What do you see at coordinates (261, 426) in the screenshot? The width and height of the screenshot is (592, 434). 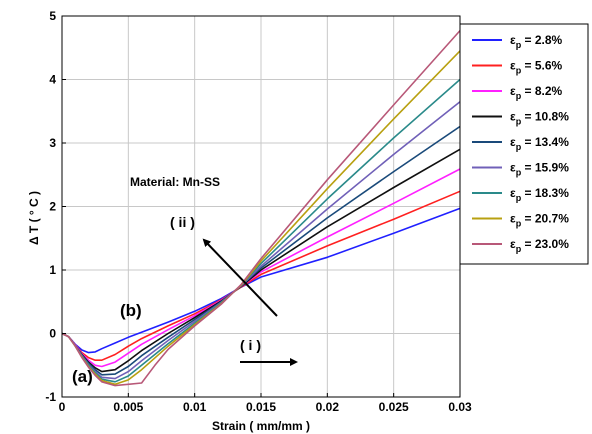 I see `x-axis-title: Strain ( mm/mm )` at bounding box center [261, 426].